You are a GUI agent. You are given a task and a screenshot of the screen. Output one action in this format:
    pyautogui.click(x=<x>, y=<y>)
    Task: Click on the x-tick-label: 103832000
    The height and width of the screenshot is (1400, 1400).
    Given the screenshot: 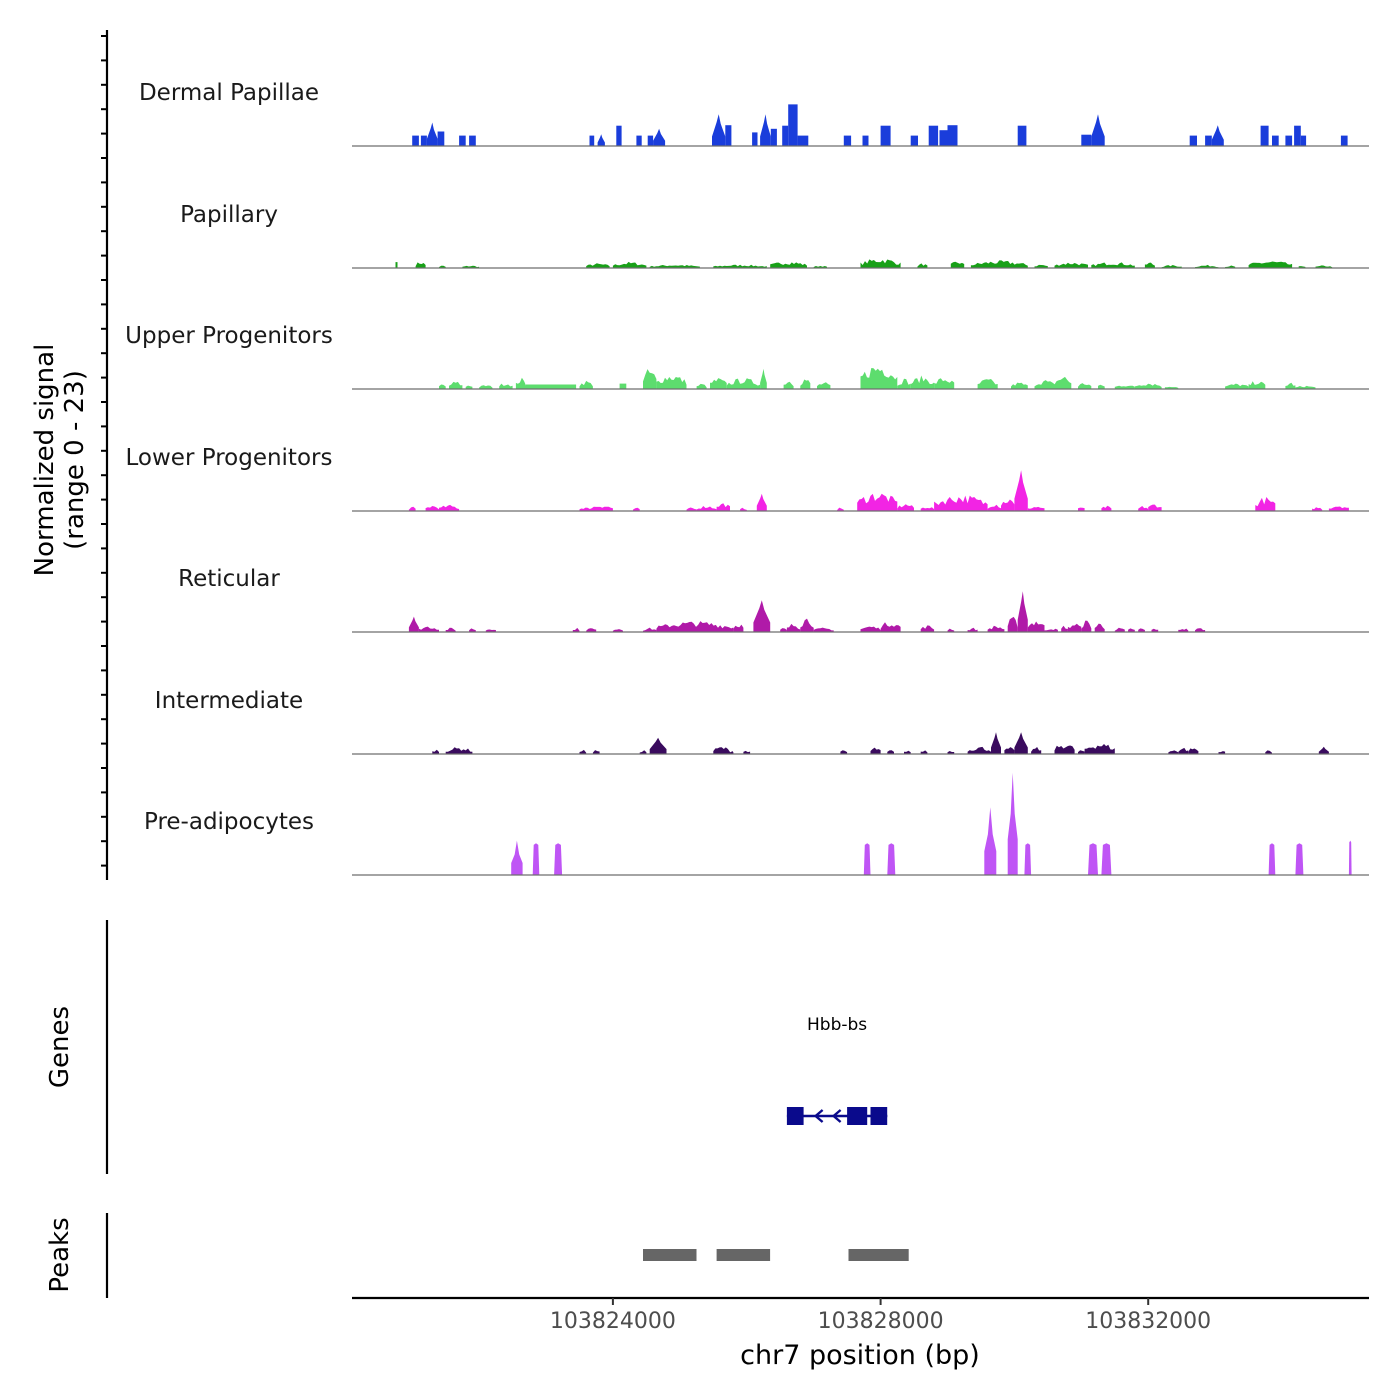 What is the action you would take?
    pyautogui.click(x=1148, y=1321)
    